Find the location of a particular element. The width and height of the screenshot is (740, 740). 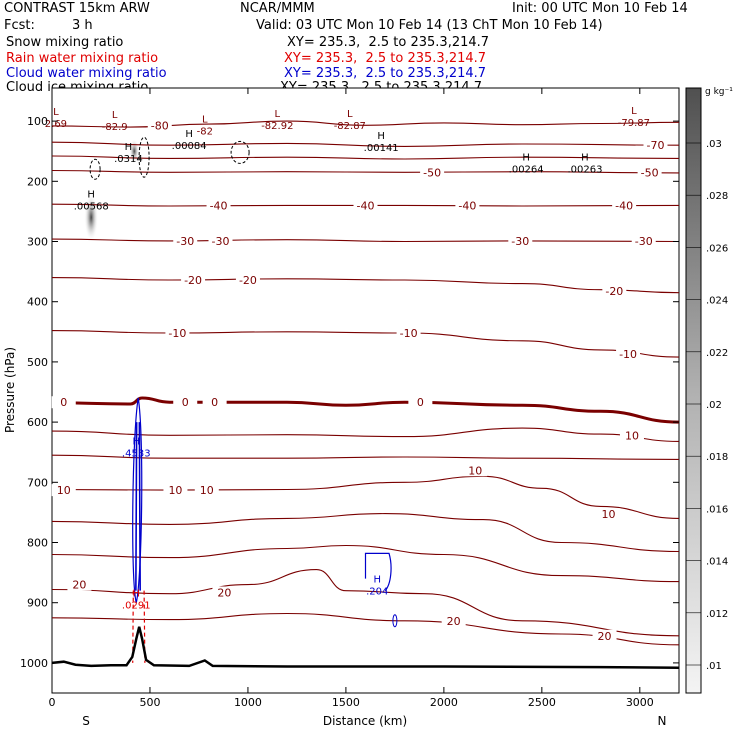

extremum-value: .00568 is located at coordinates (91, 207).